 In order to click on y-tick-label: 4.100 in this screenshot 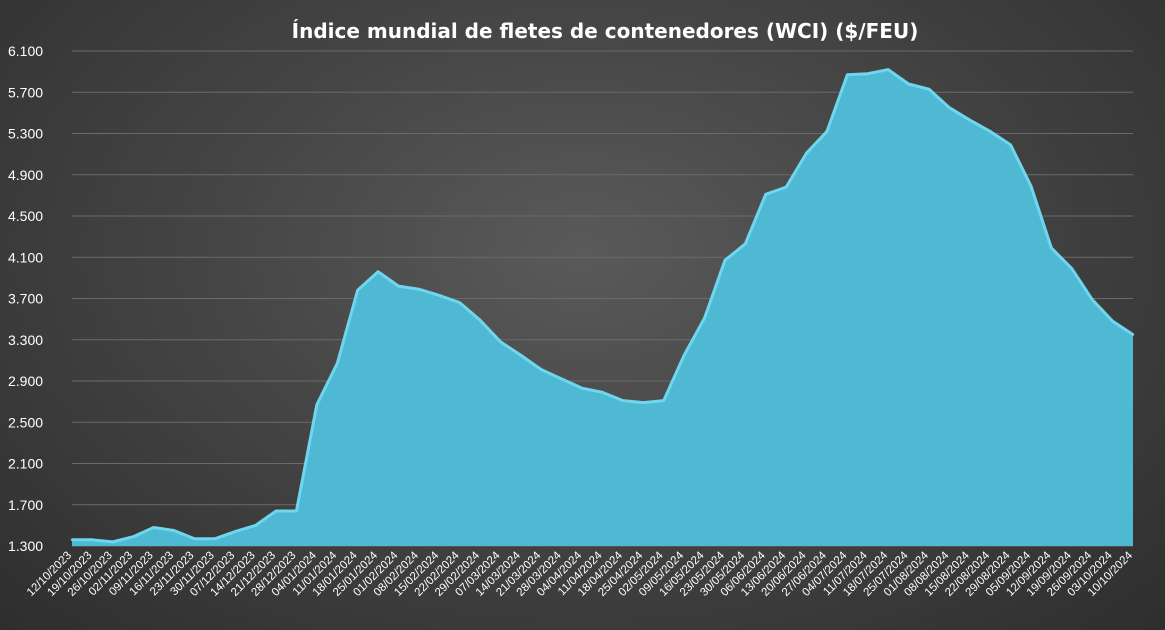, I will do `click(25, 257)`.